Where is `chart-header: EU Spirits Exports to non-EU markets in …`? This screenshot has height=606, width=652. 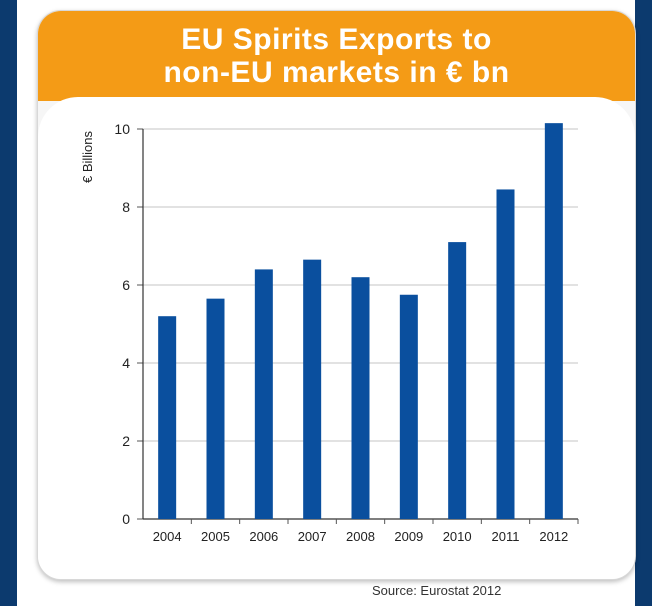 chart-header: EU Spirits Exports to non-EU markets in … is located at coordinates (336, 56).